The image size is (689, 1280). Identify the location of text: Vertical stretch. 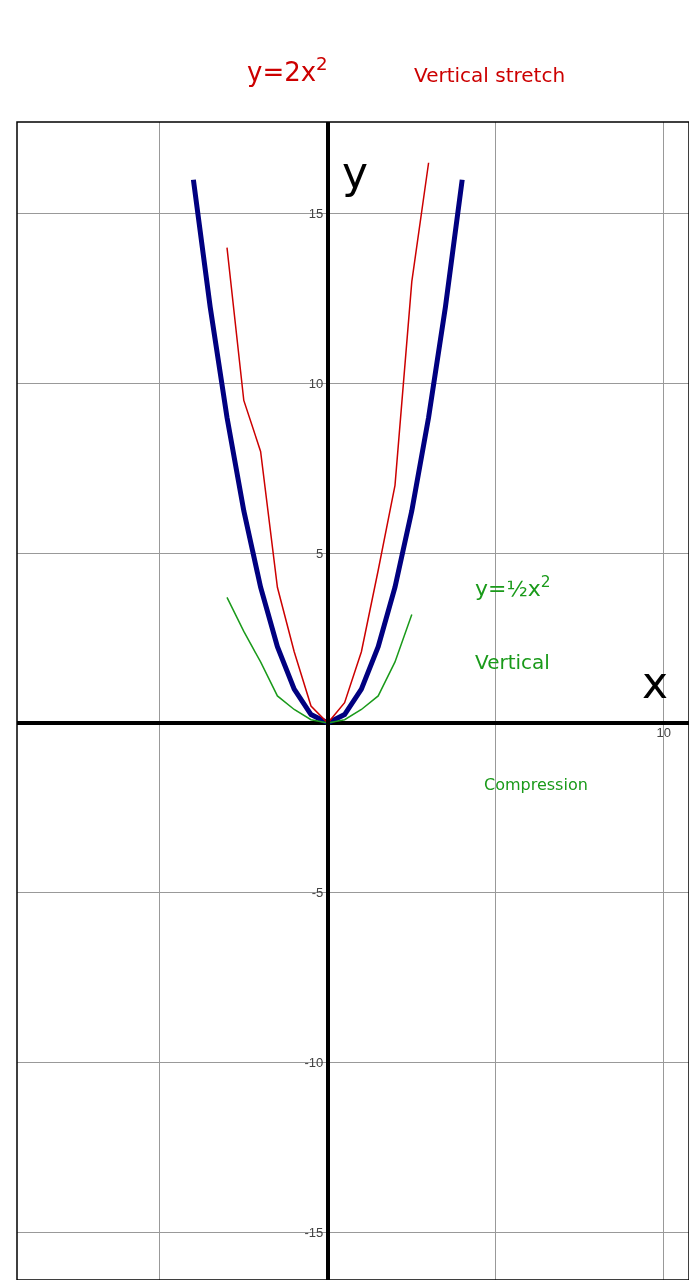
(490, 75).